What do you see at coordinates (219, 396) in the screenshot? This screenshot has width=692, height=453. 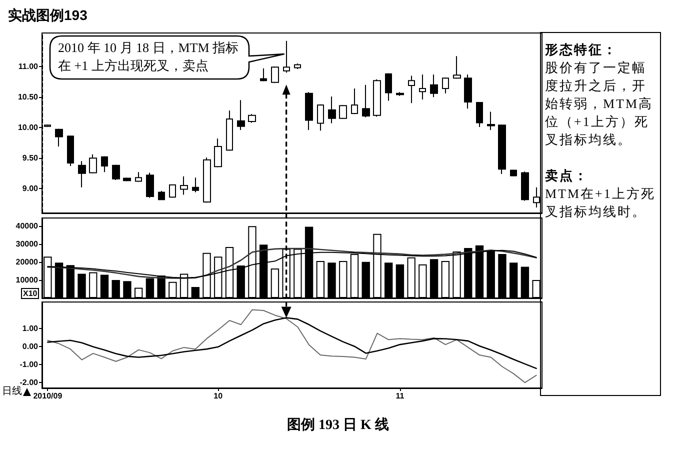 I see `x-tick-label: 10` at bounding box center [219, 396].